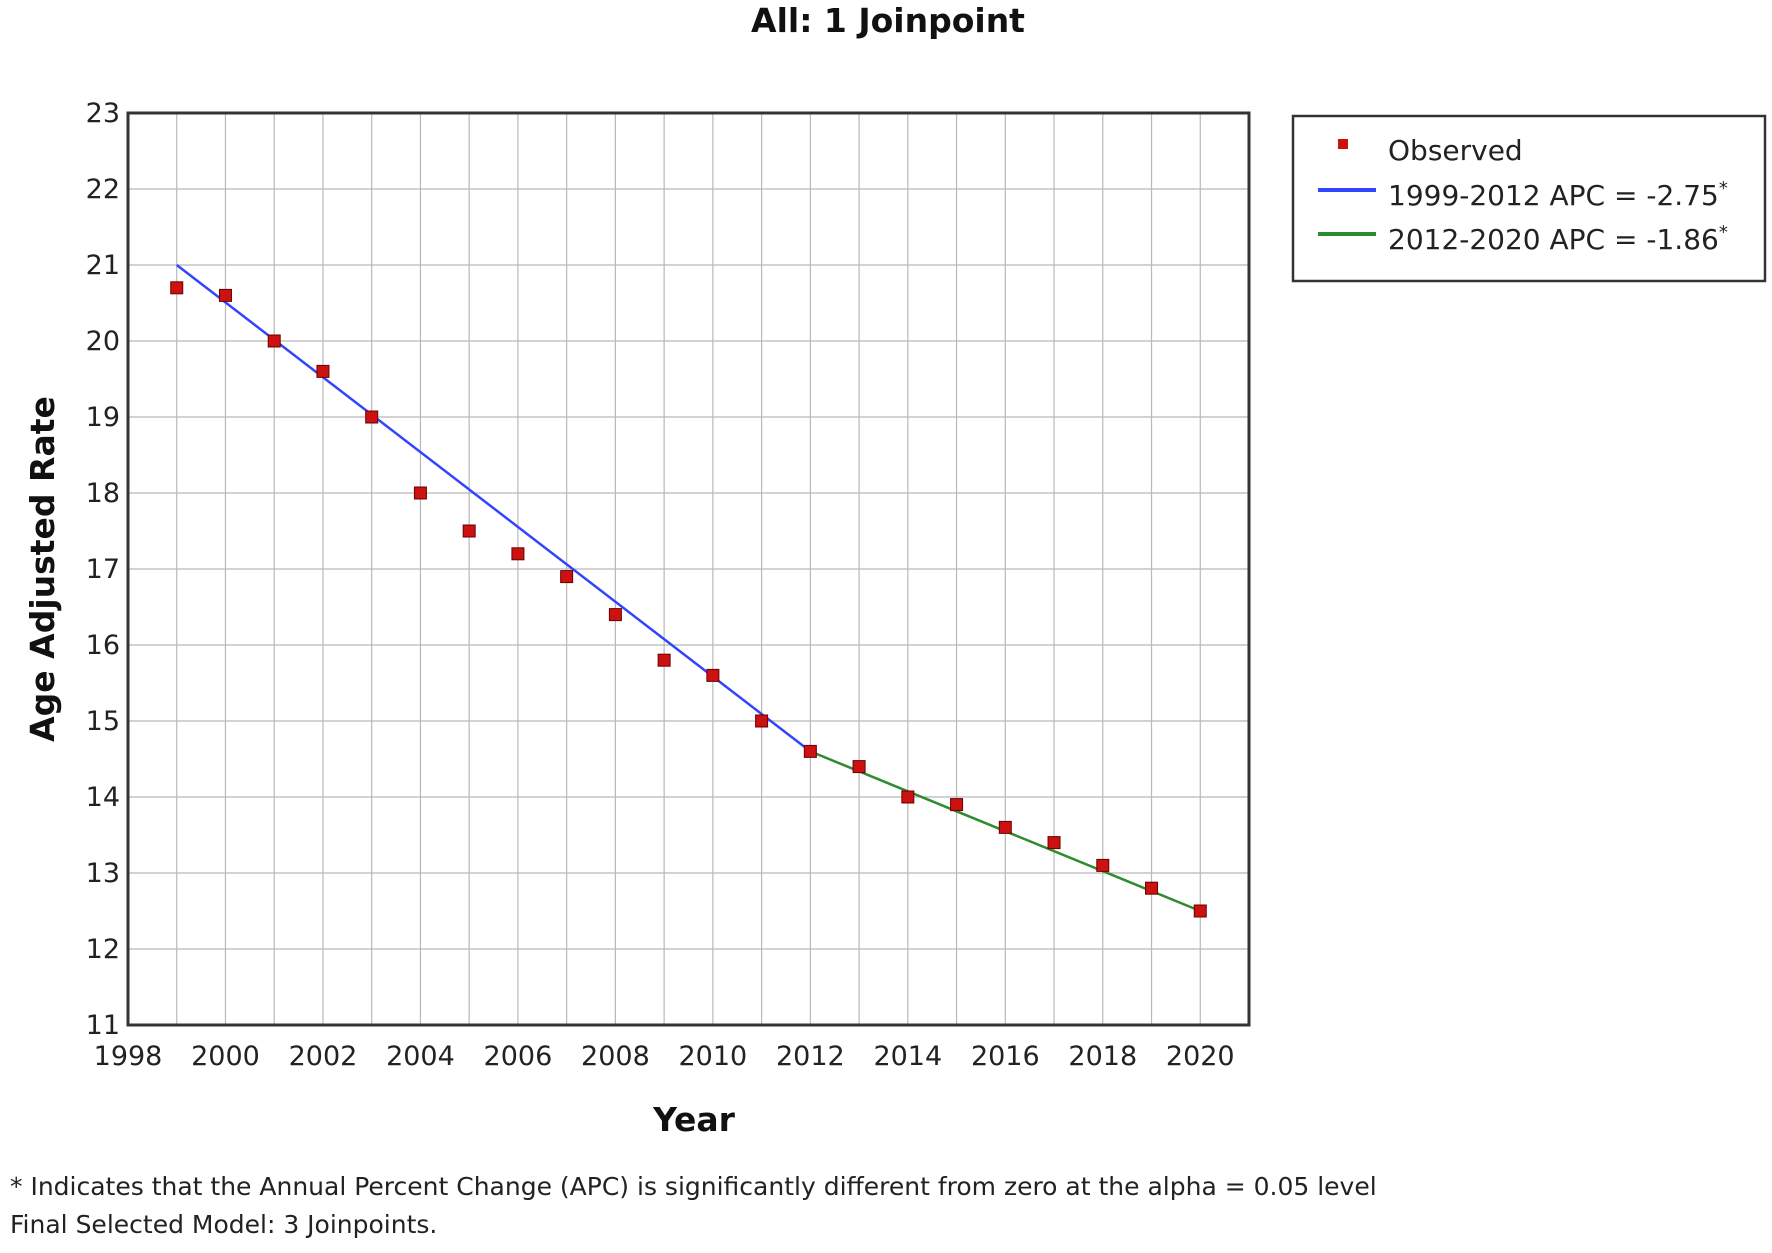  What do you see at coordinates (518, 1056) in the screenshot?
I see `x-tick-label: 2006` at bounding box center [518, 1056].